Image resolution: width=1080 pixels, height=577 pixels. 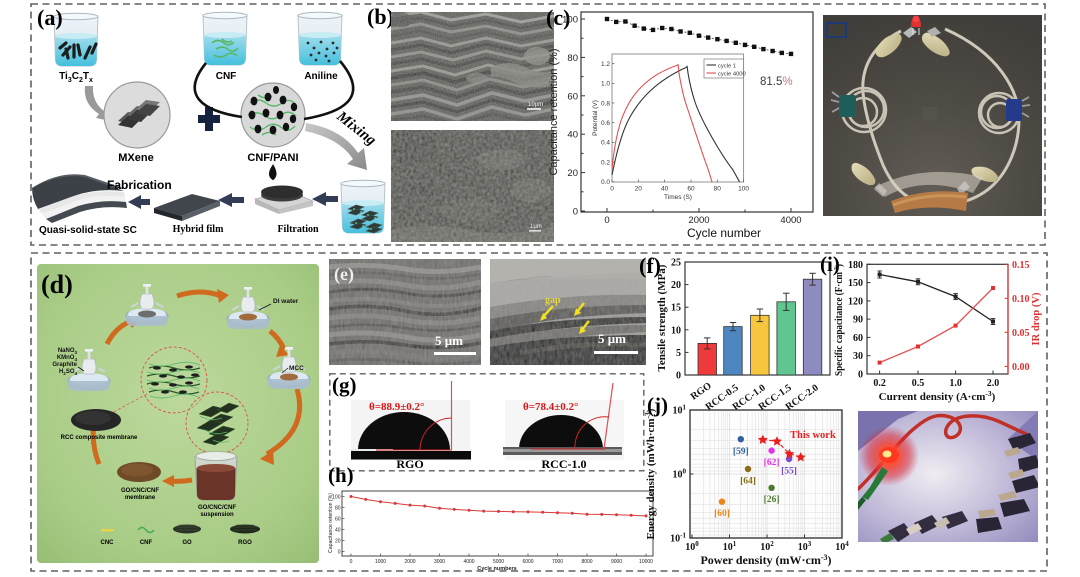 I want to click on svg-text: Fabrication, so click(x=139, y=185).